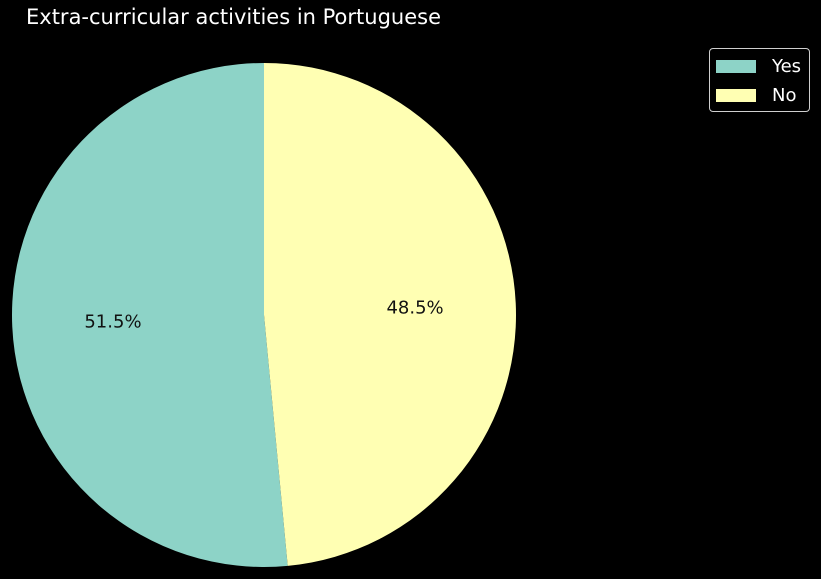 The width and height of the screenshot is (821, 579). I want to click on legend-item-yes: Yes, so click(759, 66).